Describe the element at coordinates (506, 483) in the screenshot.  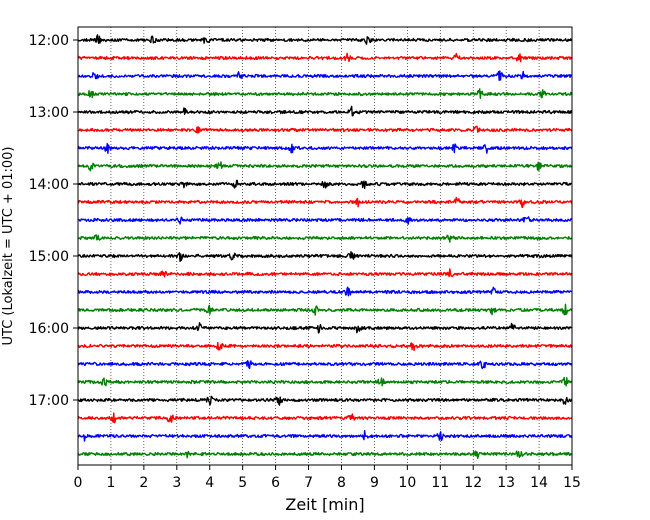
I see `x-tick-label: 13` at that location.